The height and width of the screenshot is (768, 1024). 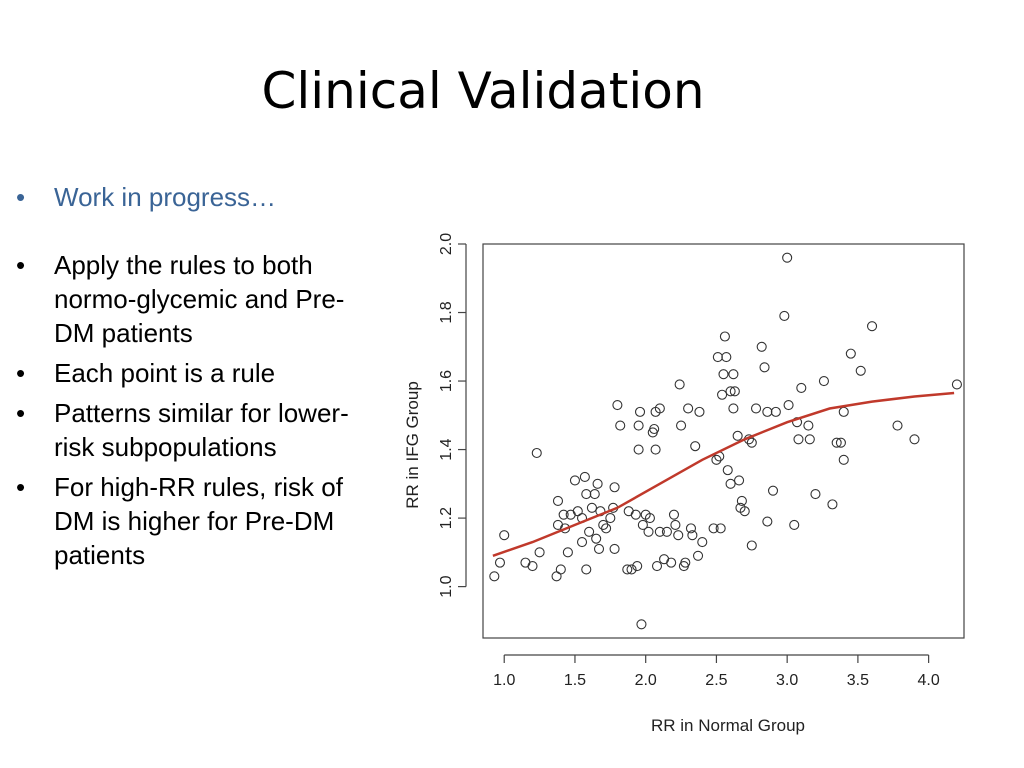 I want to click on x-axis: 1.0 1.5 2.0 2.5 3.0 3.5 4.0, so click(x=716, y=671).